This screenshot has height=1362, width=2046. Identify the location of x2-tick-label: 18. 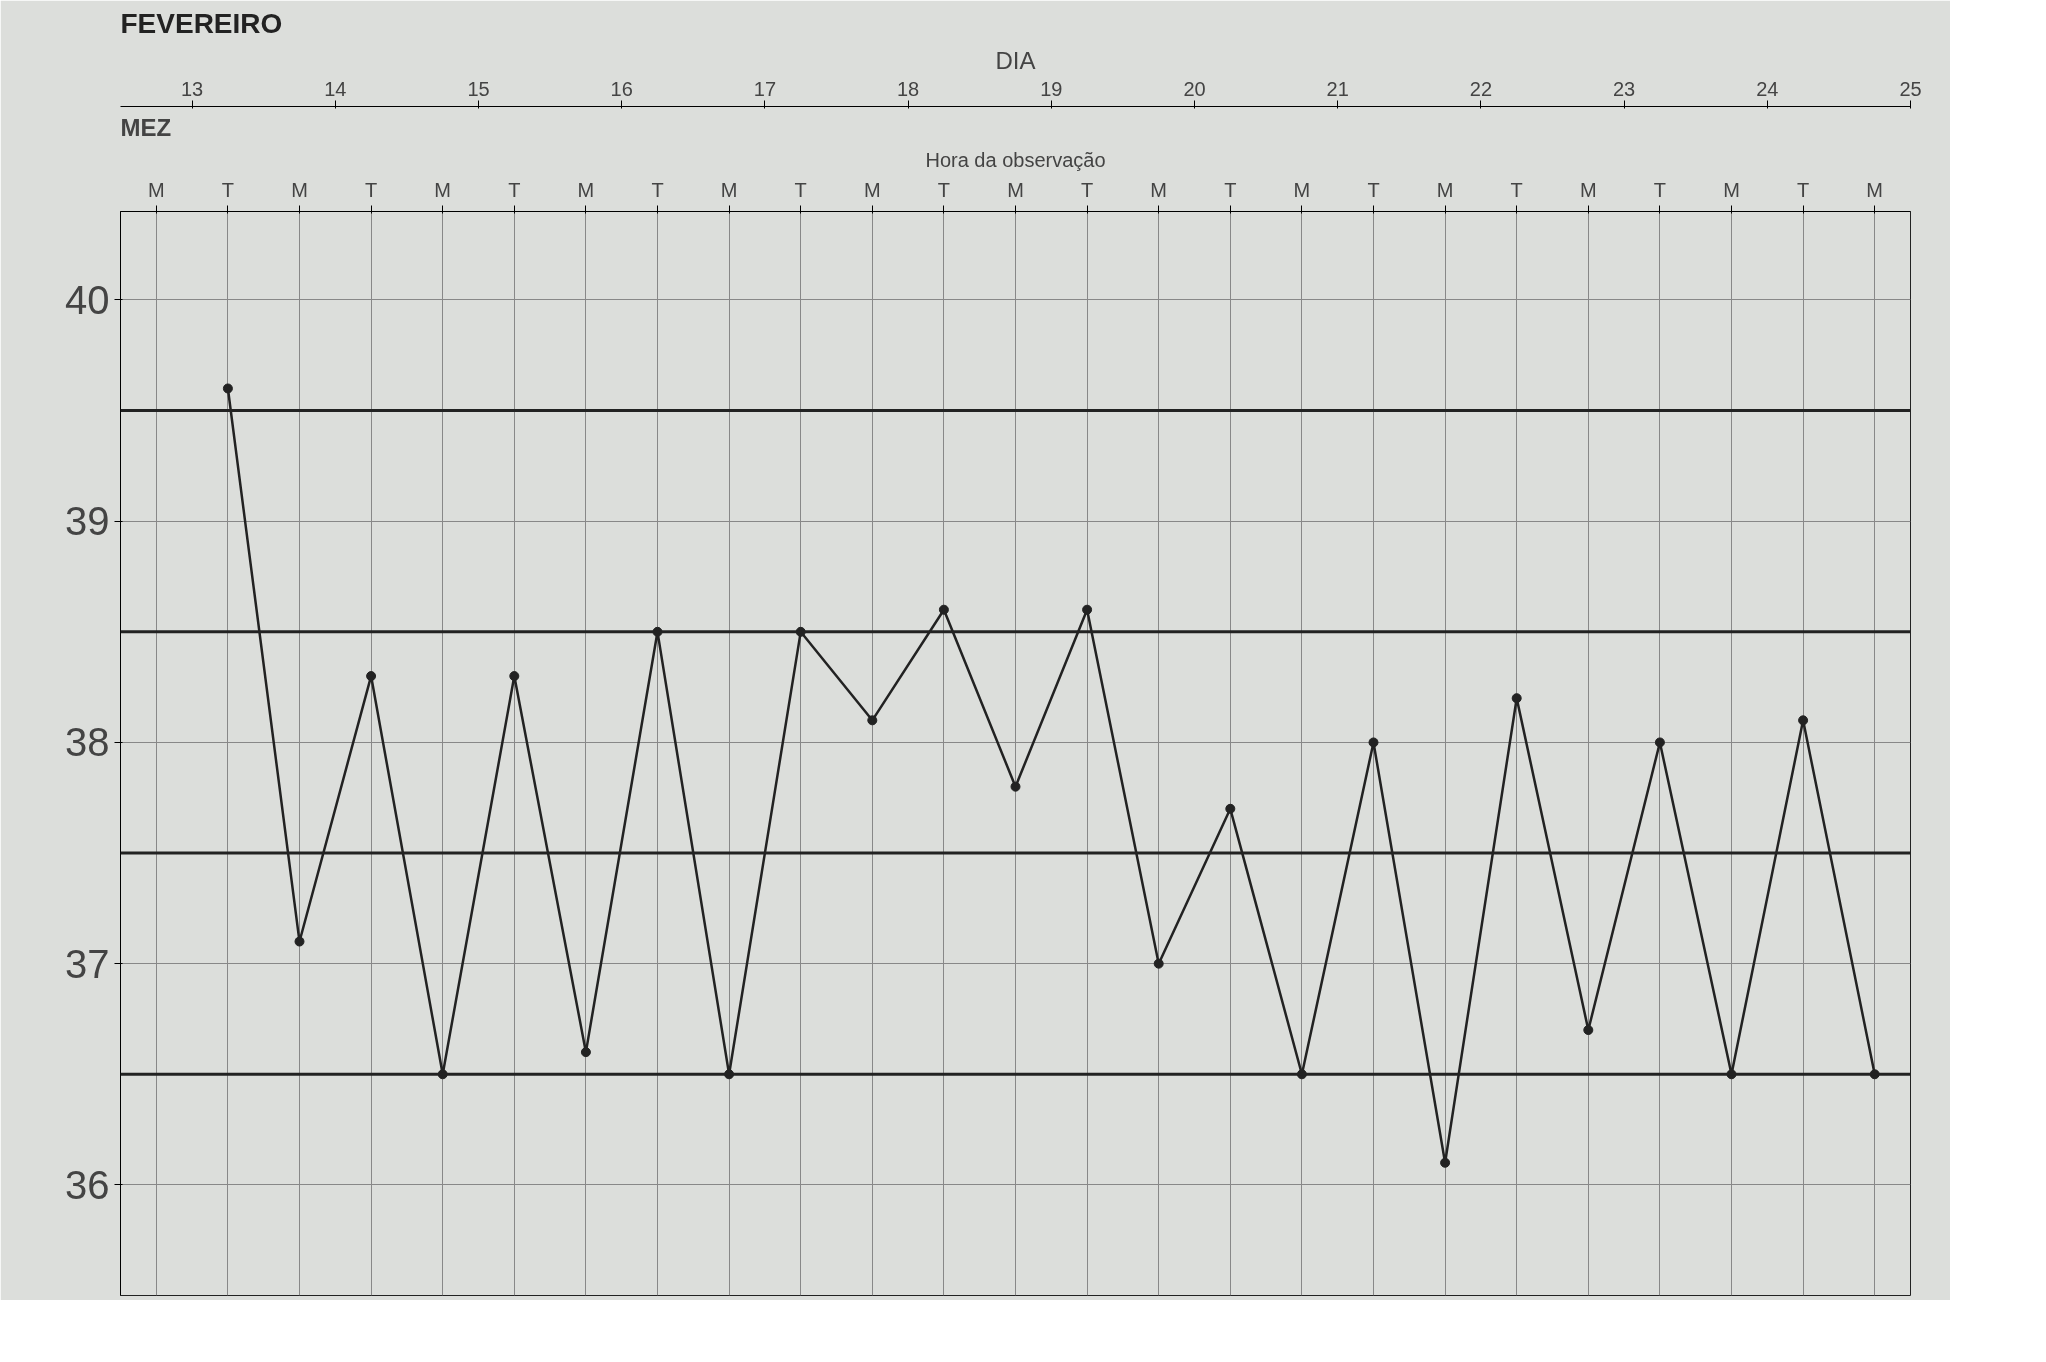
(908, 88).